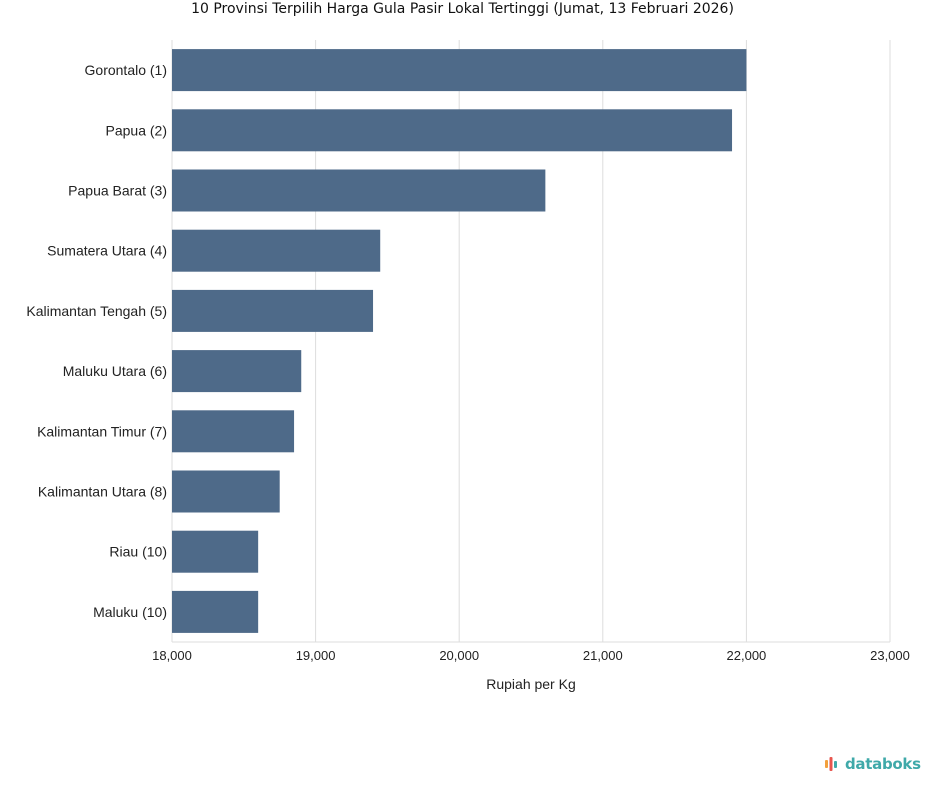  What do you see at coordinates (172, 655) in the screenshot?
I see `x-tick-label: 18,000` at bounding box center [172, 655].